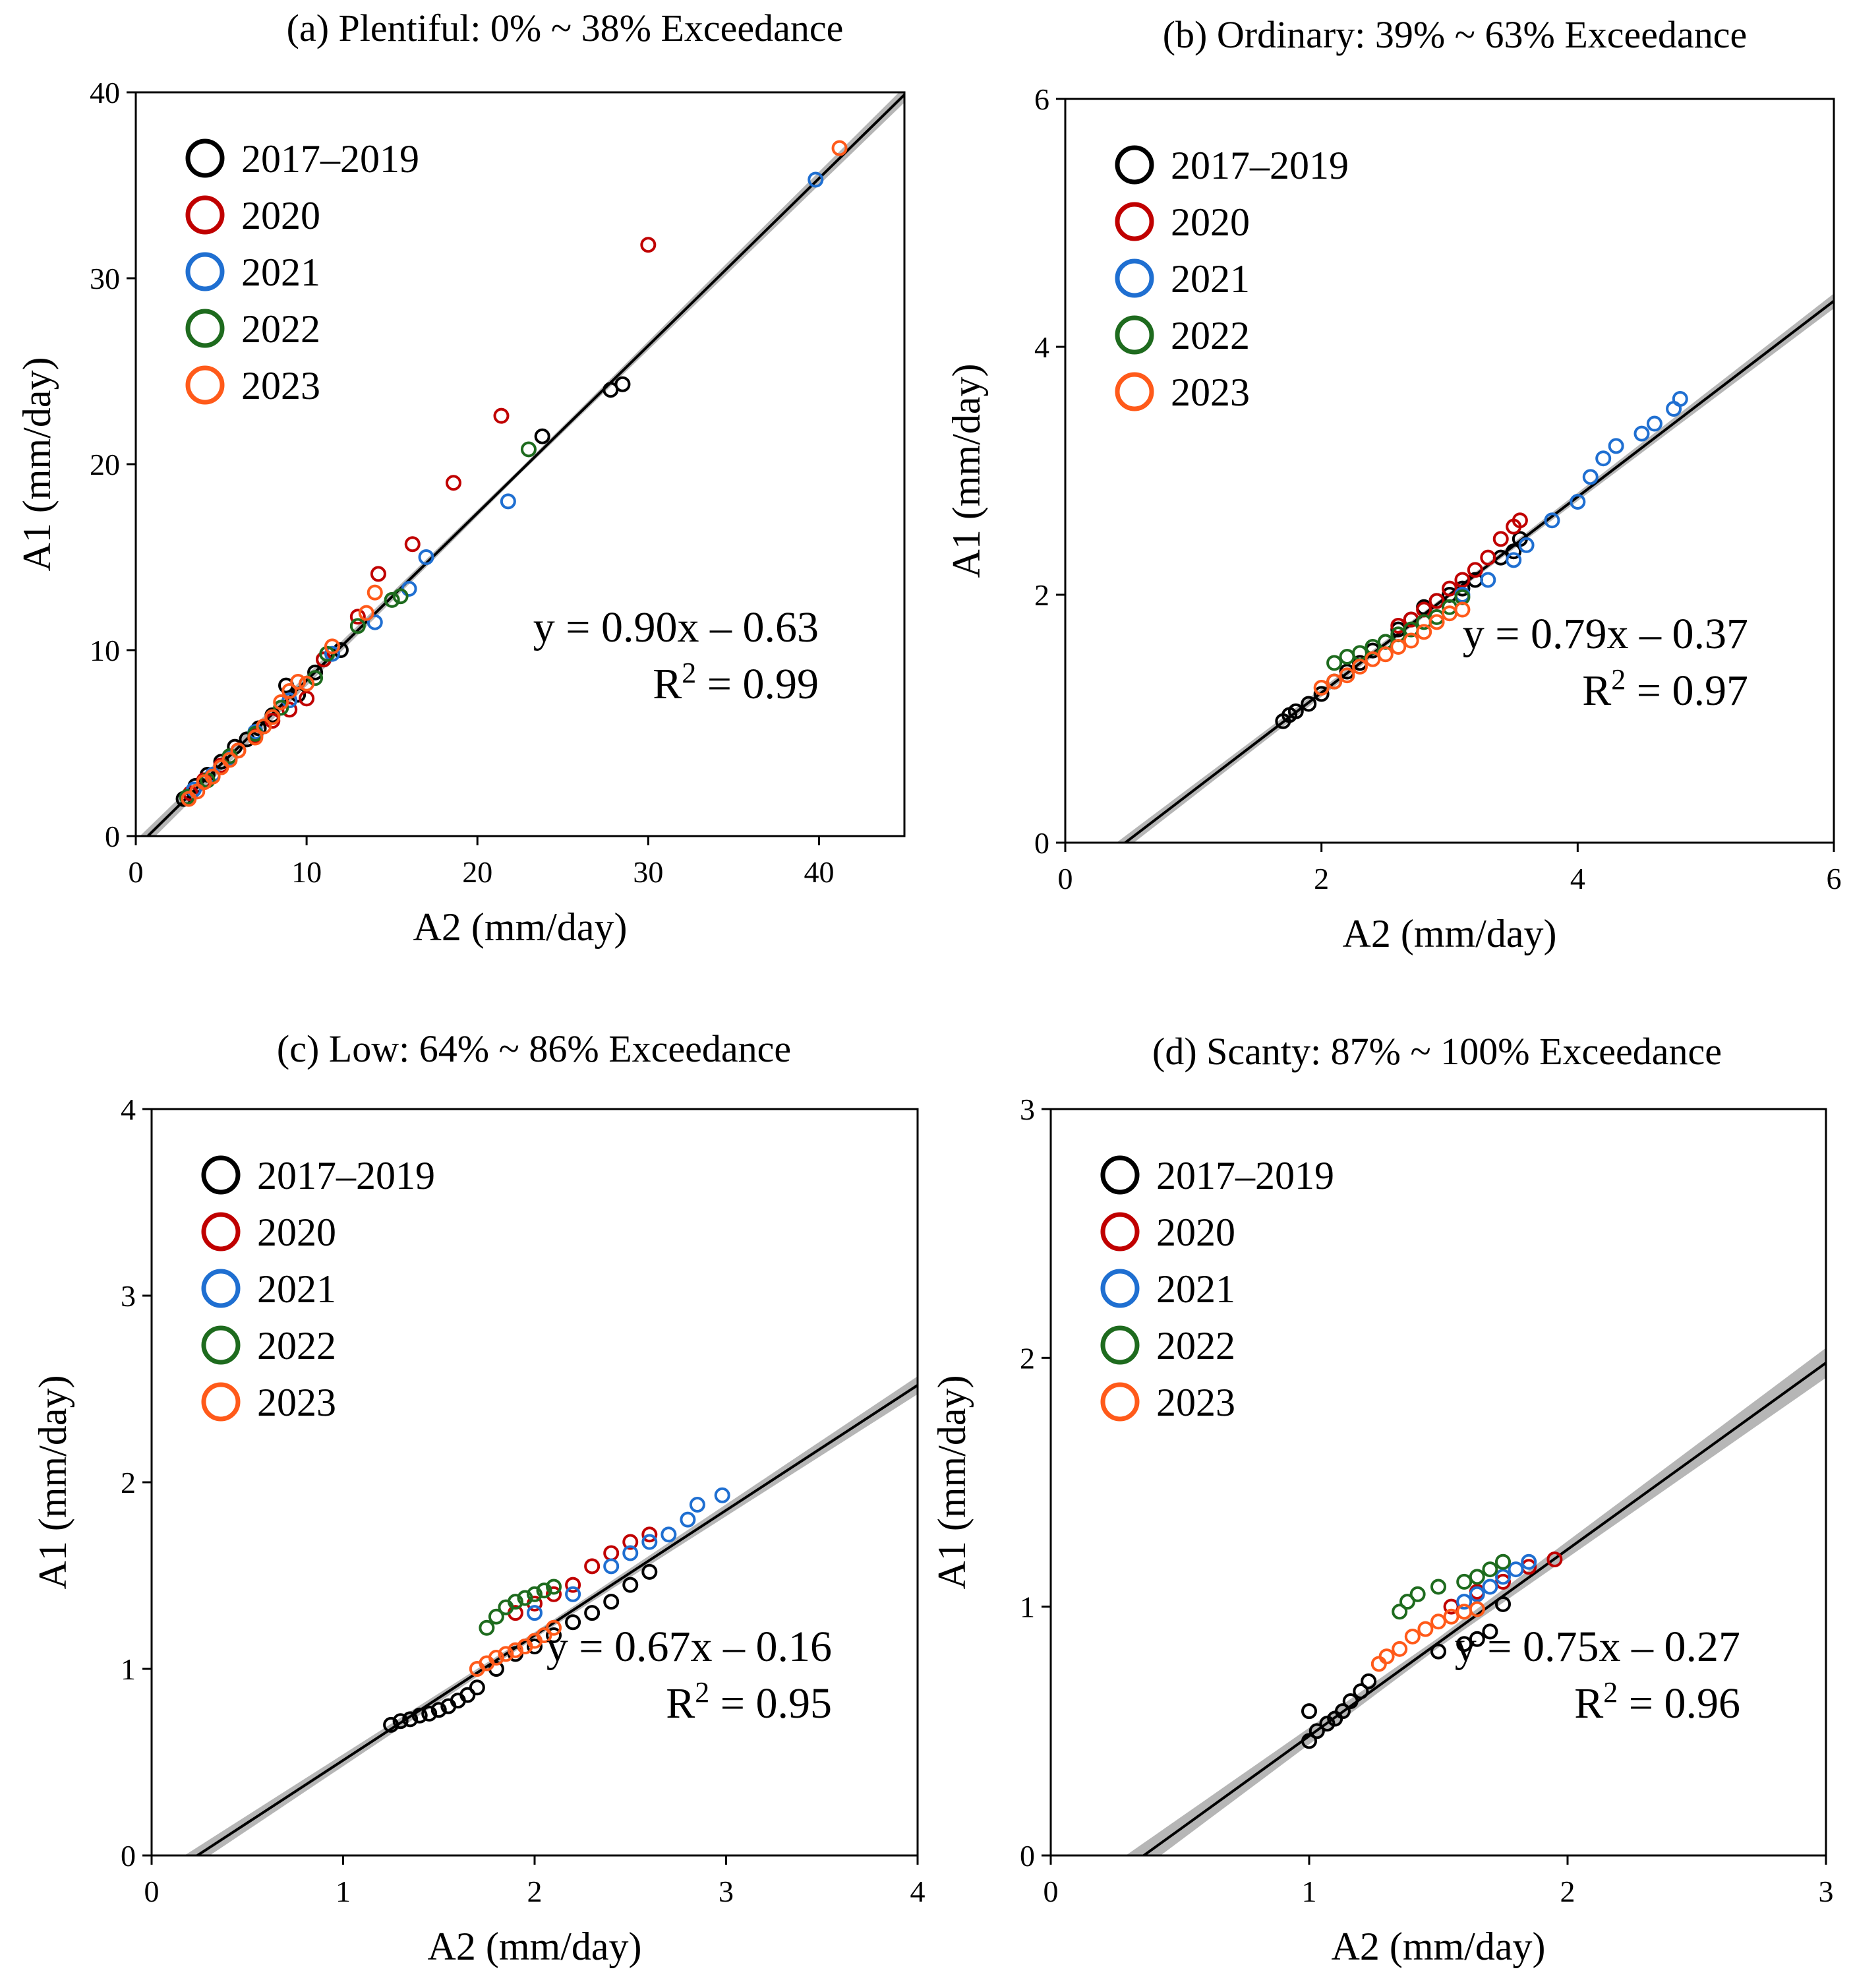 This screenshot has width=1853, height=1988. Describe the element at coordinates (1041, 843) in the screenshot. I see `y-tick-label: 0` at that location.